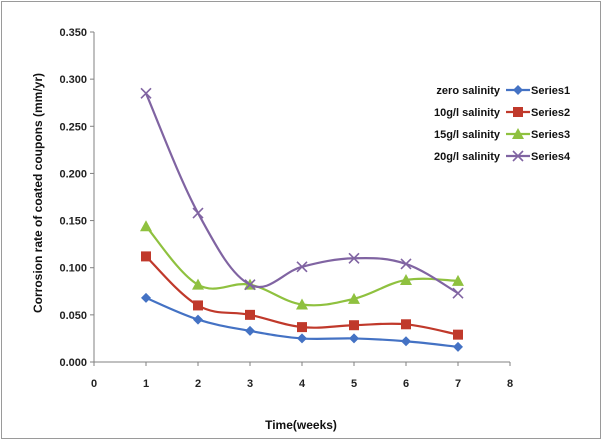  Describe the element at coordinates (250, 384) in the screenshot. I see `x-tick-label: 3` at that location.